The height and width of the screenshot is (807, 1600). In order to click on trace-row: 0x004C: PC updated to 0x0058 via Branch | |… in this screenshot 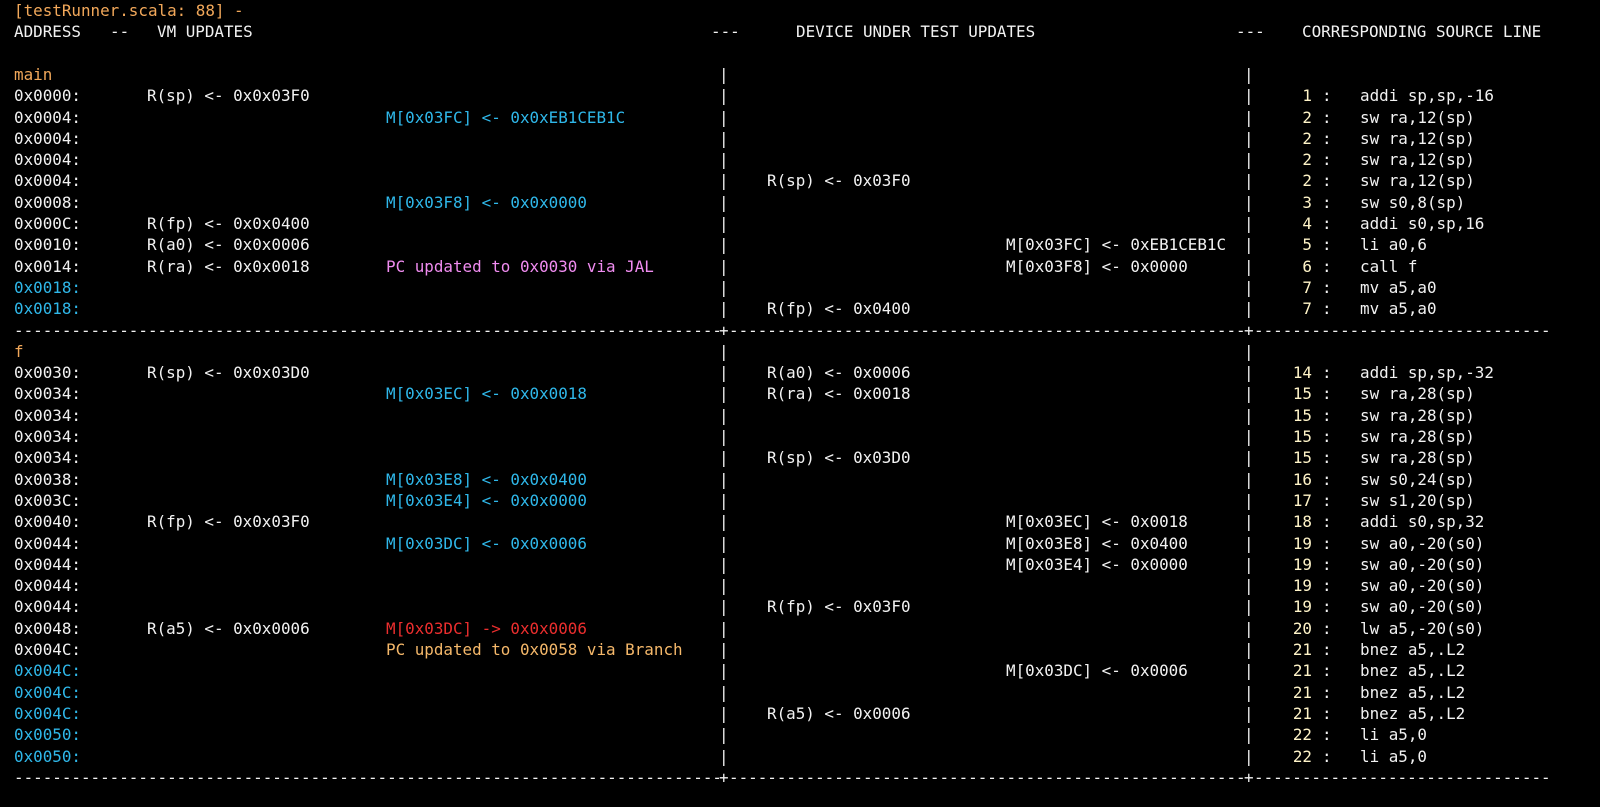, I will do `click(800, 649)`.